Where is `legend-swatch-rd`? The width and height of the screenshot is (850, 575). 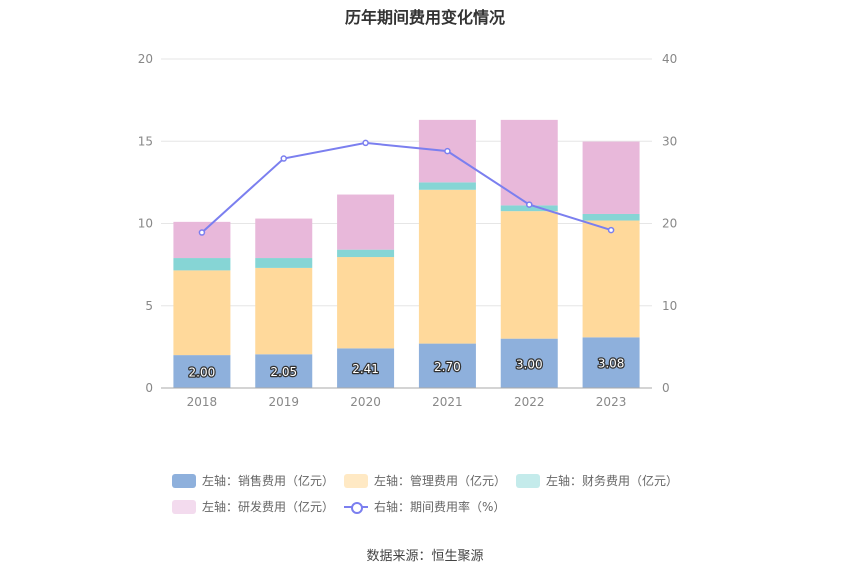 legend-swatch-rd is located at coordinates (184, 506).